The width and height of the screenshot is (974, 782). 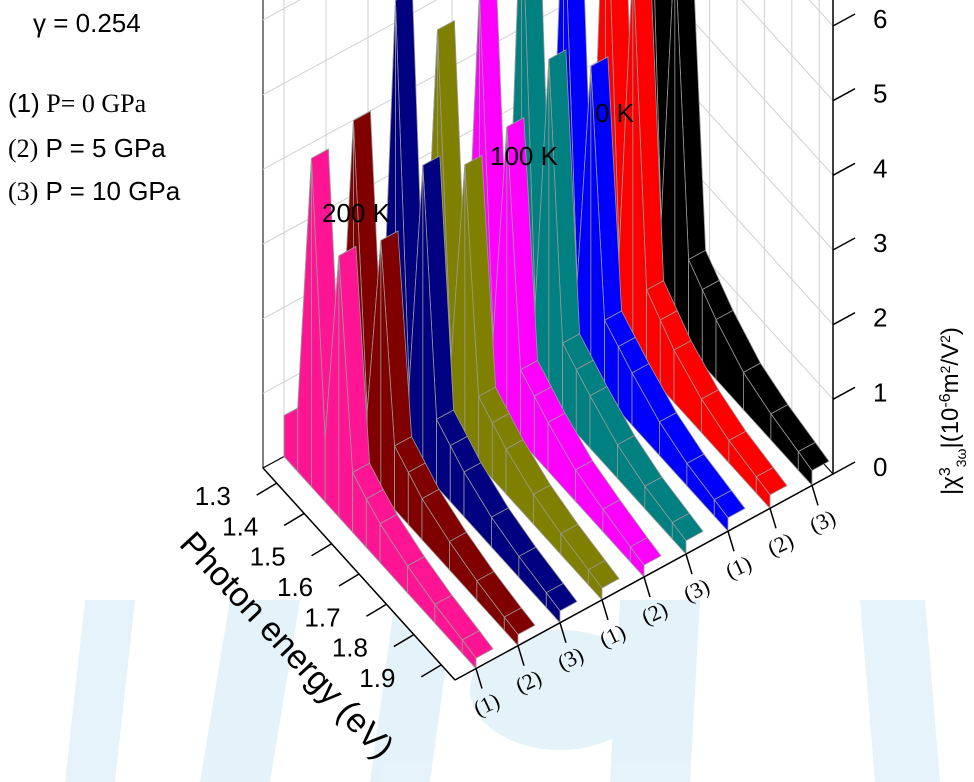 What do you see at coordinates (880, 94) in the screenshot?
I see `z-tick-label: 5` at bounding box center [880, 94].